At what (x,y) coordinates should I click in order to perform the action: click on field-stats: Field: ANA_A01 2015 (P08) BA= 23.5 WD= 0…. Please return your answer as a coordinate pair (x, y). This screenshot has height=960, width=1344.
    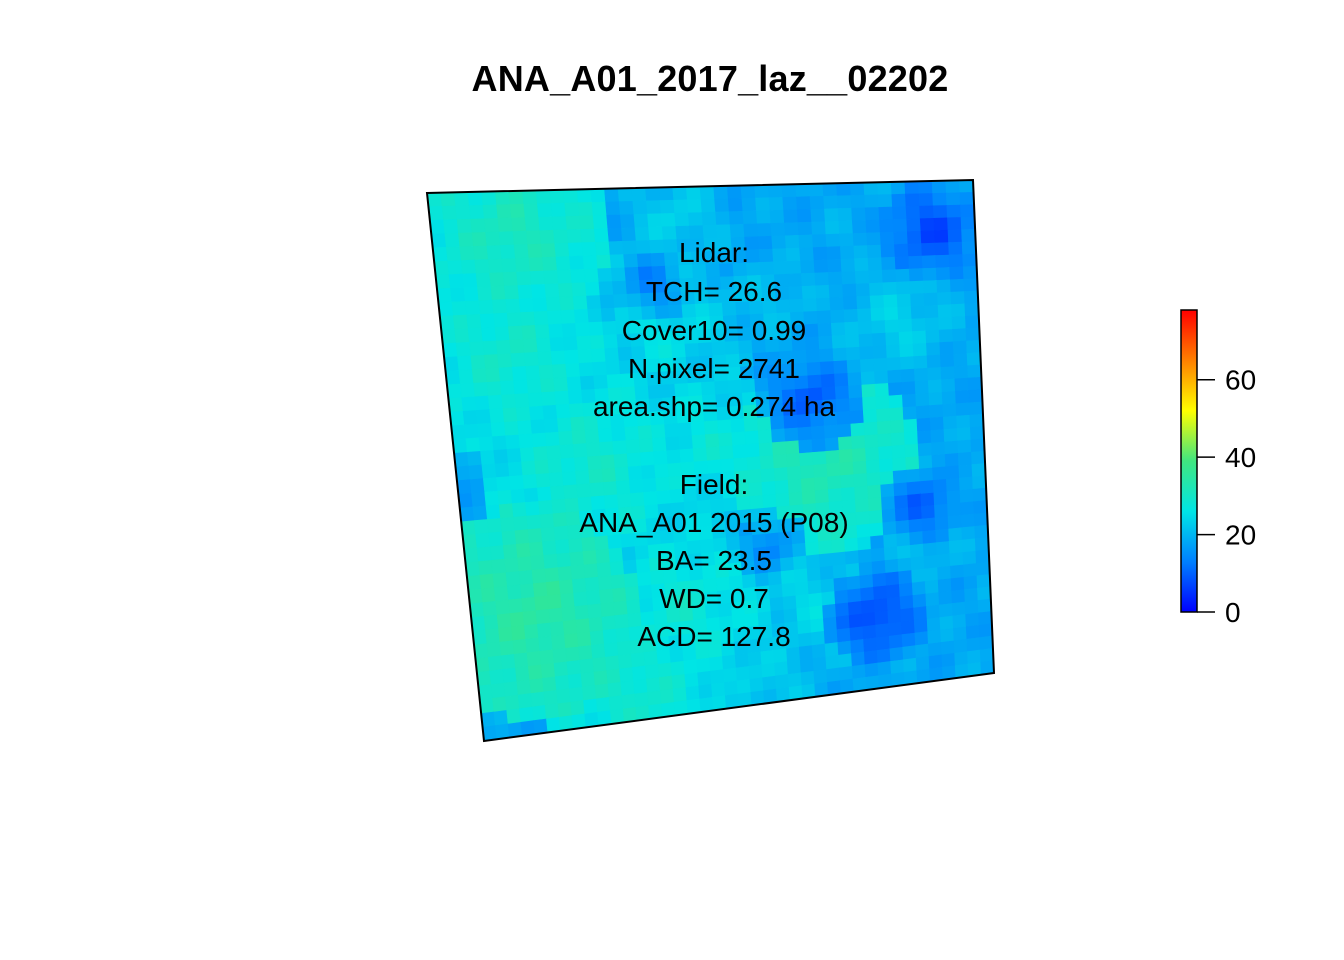
    Looking at the image, I should click on (713, 560).